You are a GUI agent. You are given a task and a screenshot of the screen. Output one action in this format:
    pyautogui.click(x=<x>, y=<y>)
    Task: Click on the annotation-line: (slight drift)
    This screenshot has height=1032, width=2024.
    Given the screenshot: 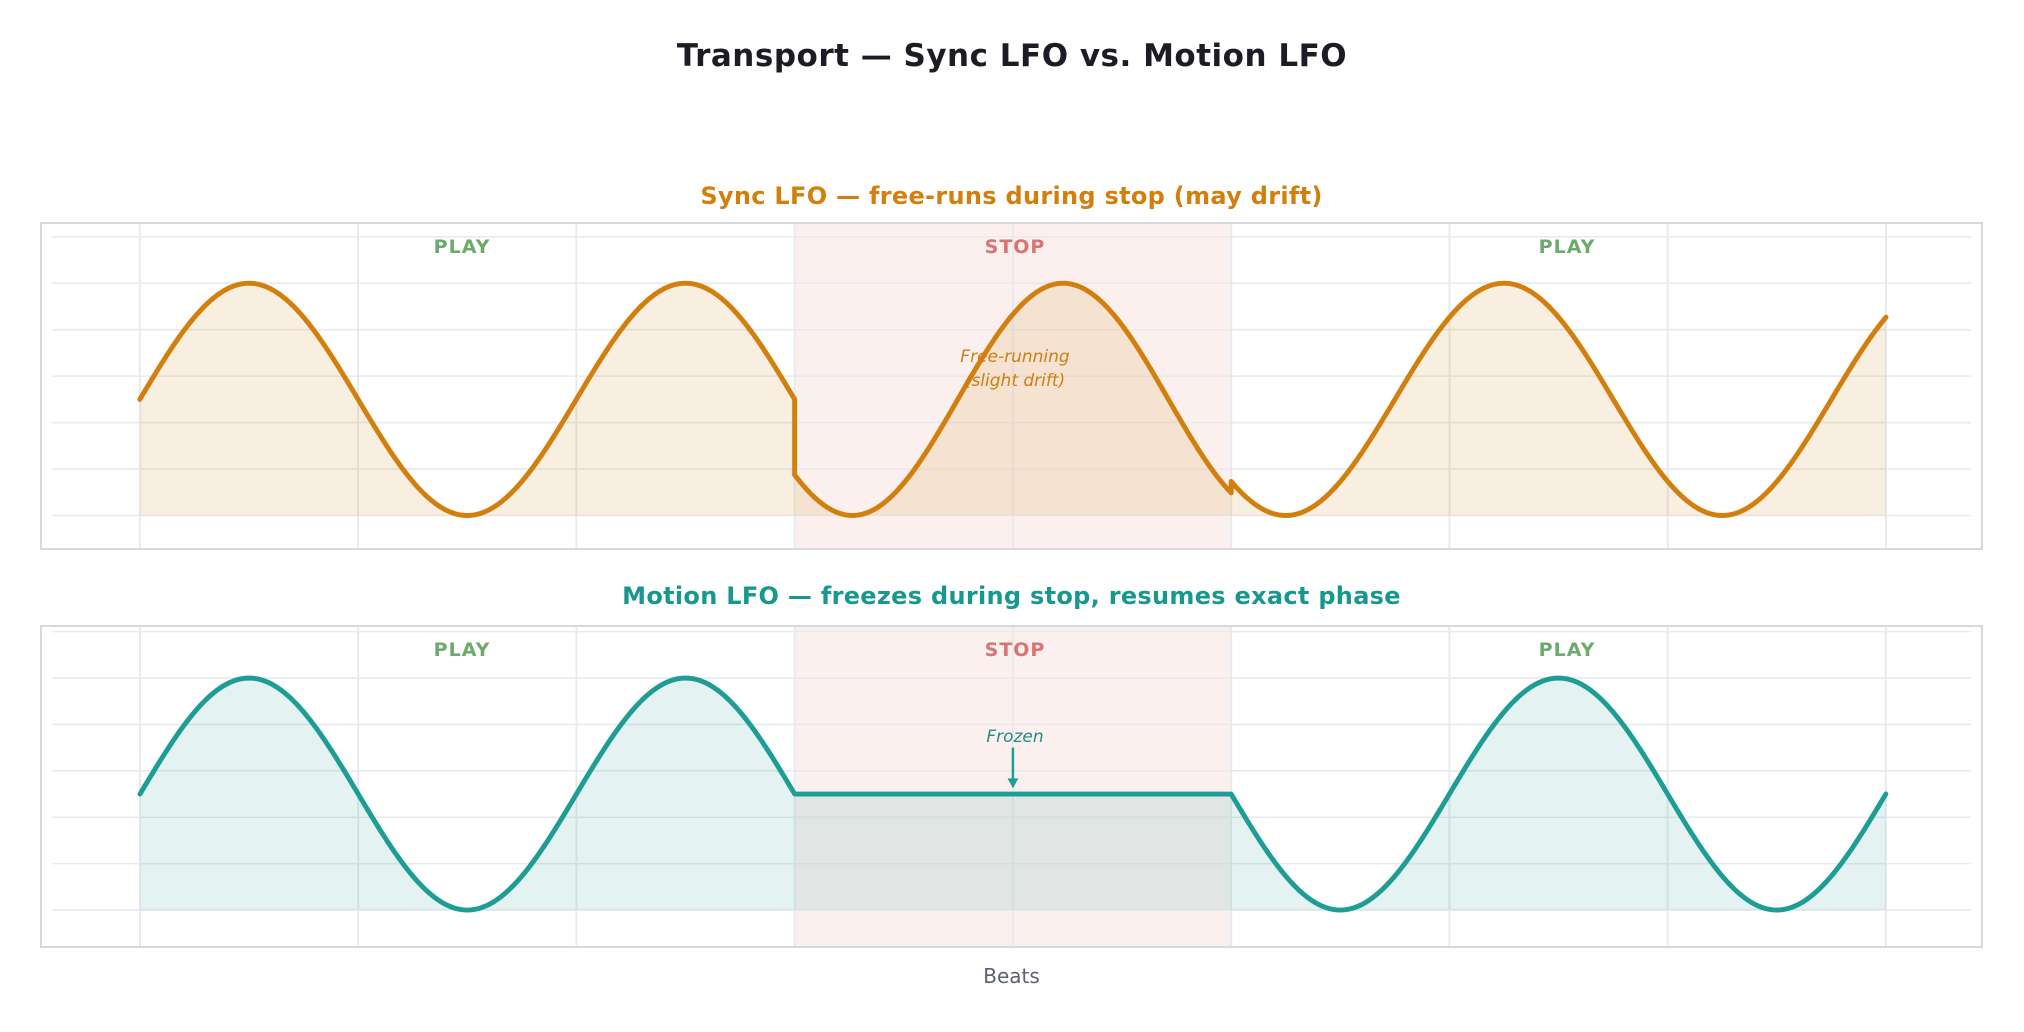 What is the action you would take?
    pyautogui.click(x=1015, y=381)
    